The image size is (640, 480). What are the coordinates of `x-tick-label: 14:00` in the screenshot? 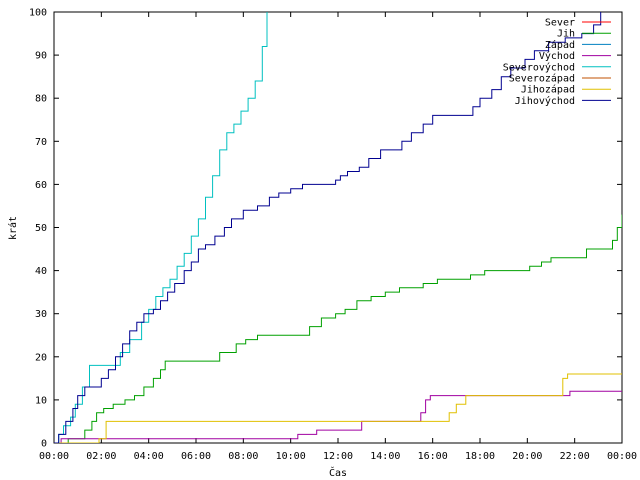 It's located at (385, 456).